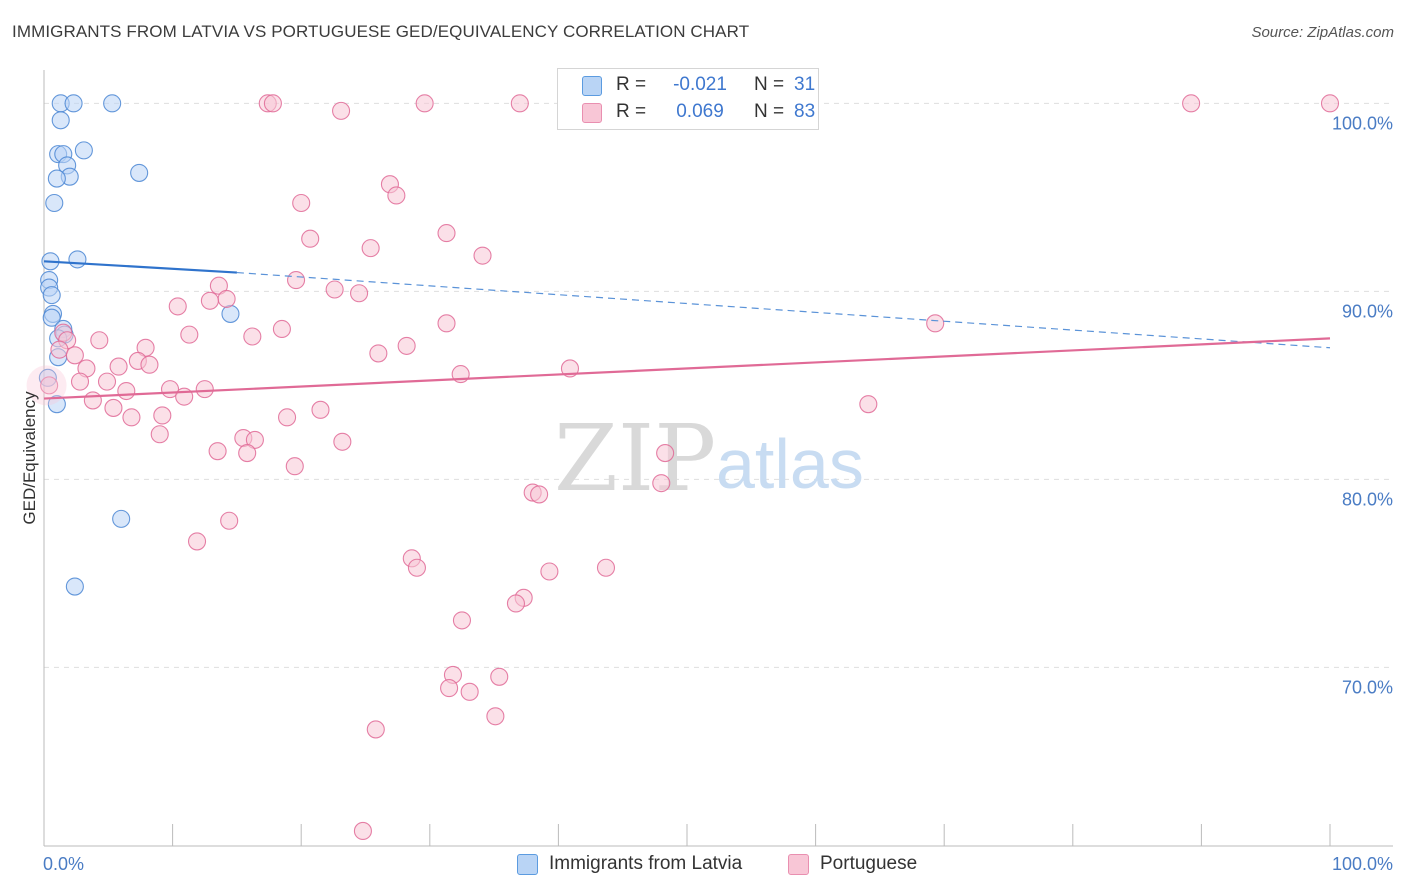 This screenshot has height=892, width=1406. Describe the element at coordinates (140, 267) in the screenshot. I see `latvia-trend-line` at that location.